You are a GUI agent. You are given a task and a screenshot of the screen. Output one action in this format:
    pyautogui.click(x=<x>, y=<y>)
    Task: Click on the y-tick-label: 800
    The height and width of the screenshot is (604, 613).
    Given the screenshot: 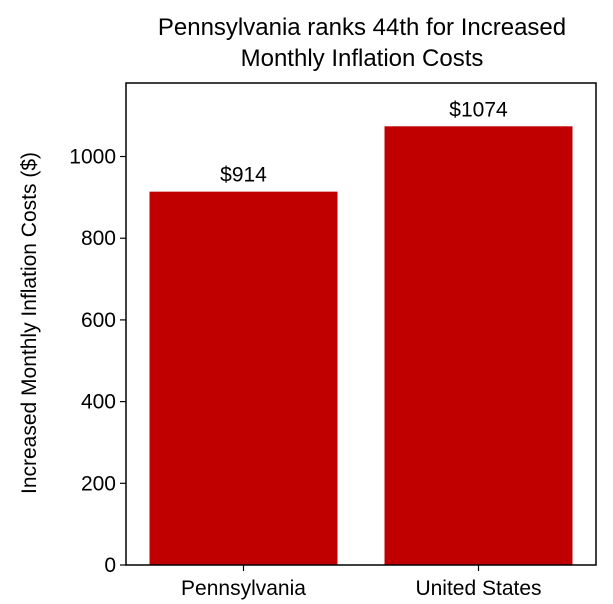 What is the action you would take?
    pyautogui.click(x=98, y=238)
    